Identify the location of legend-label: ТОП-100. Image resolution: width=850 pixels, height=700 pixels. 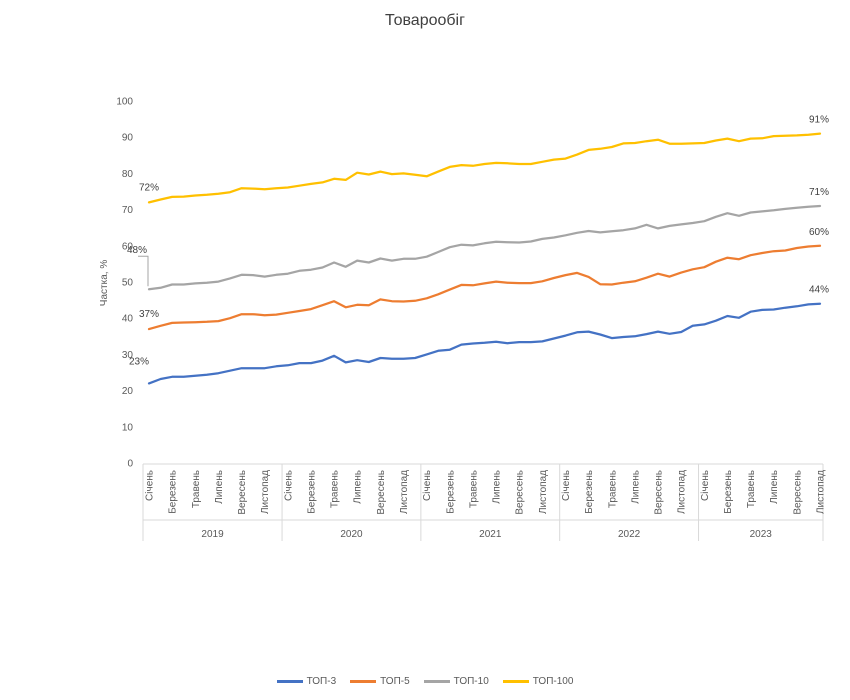
(553, 681).